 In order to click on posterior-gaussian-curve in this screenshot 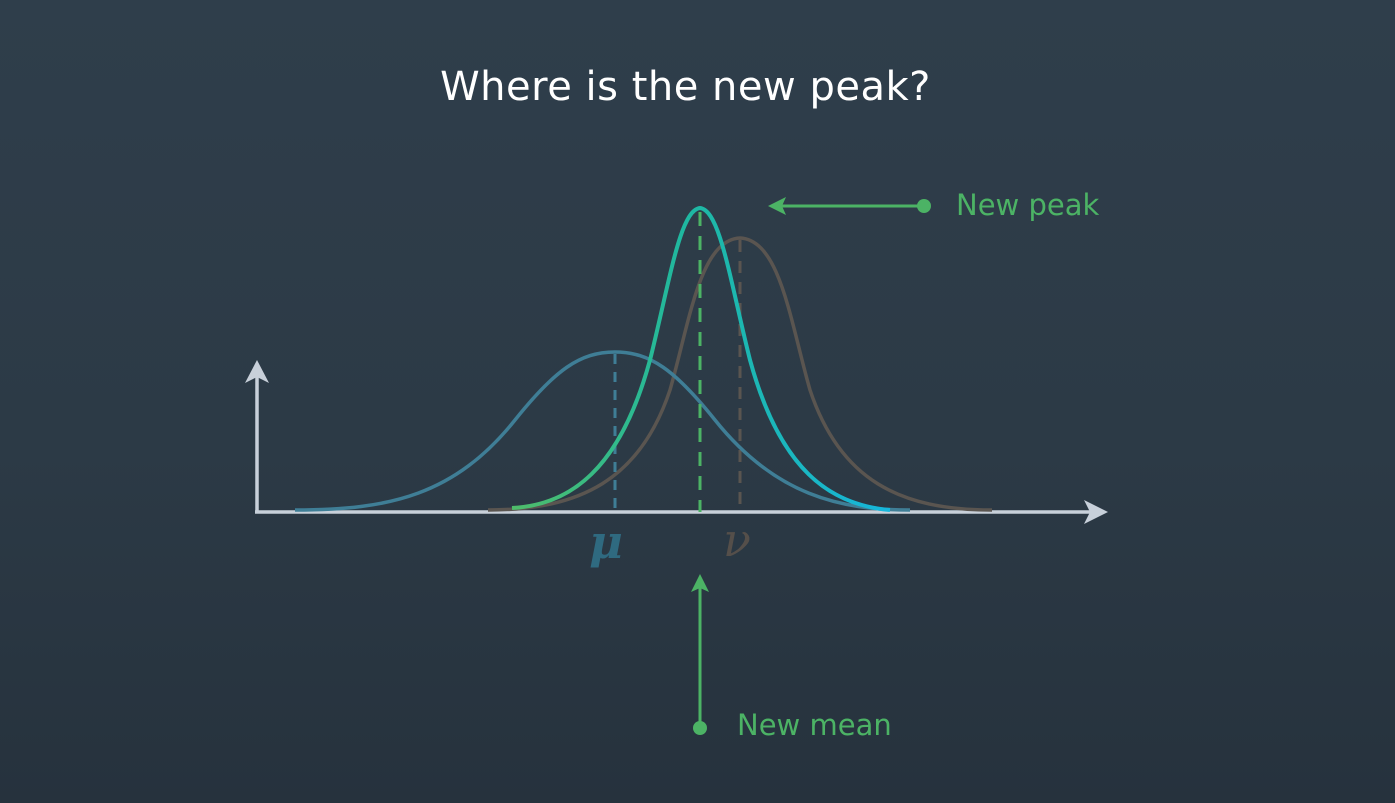, I will do `click(701, 358)`.